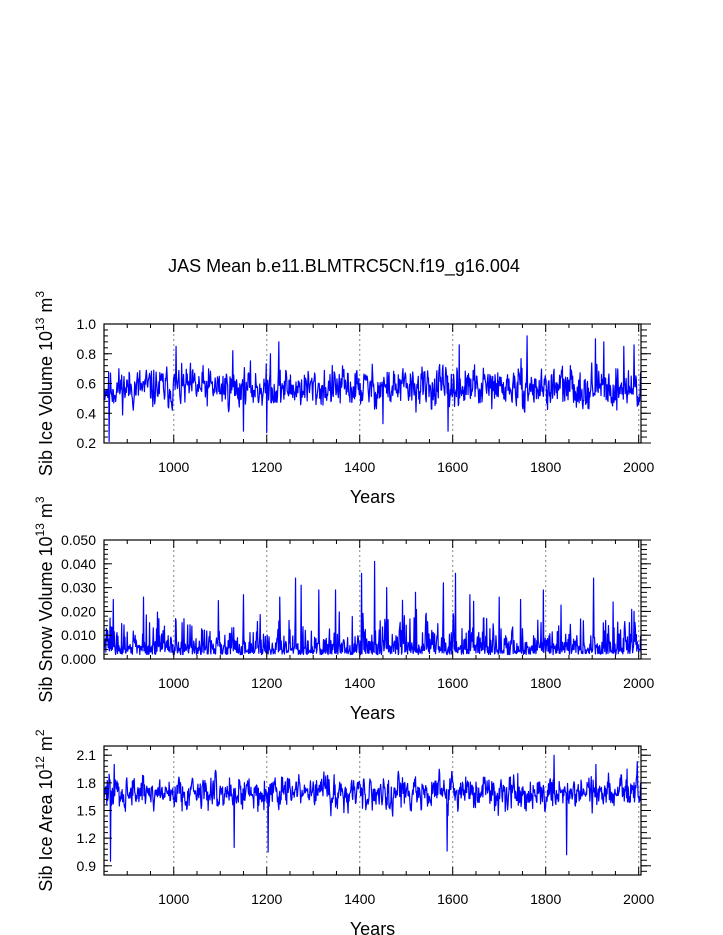 This screenshot has width=723, height=935. I want to click on y-tick-label: 0.8, so click(87, 354).